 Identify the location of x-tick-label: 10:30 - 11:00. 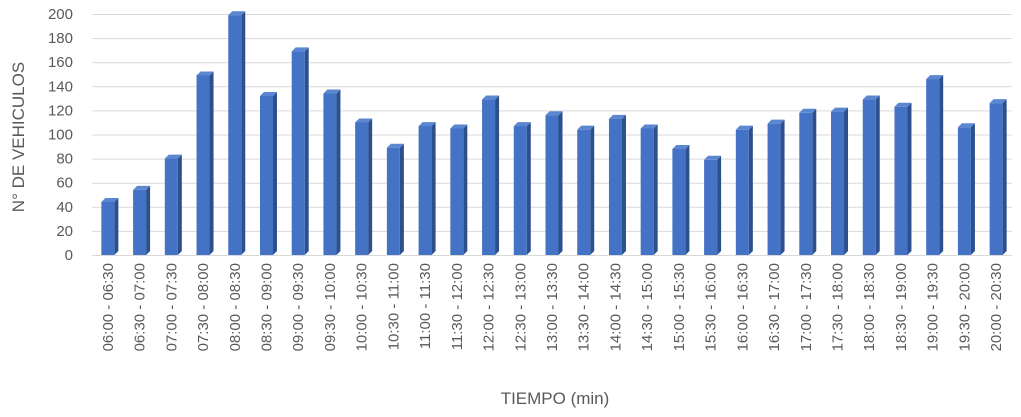
(393, 306).